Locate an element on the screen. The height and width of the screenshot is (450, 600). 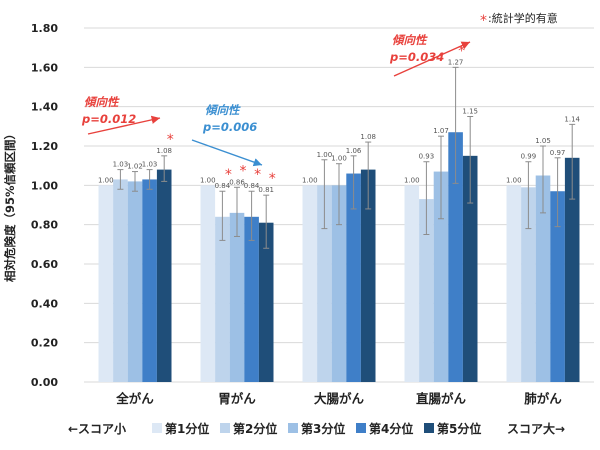
category-label: 大腸がん is located at coordinates (339, 398).